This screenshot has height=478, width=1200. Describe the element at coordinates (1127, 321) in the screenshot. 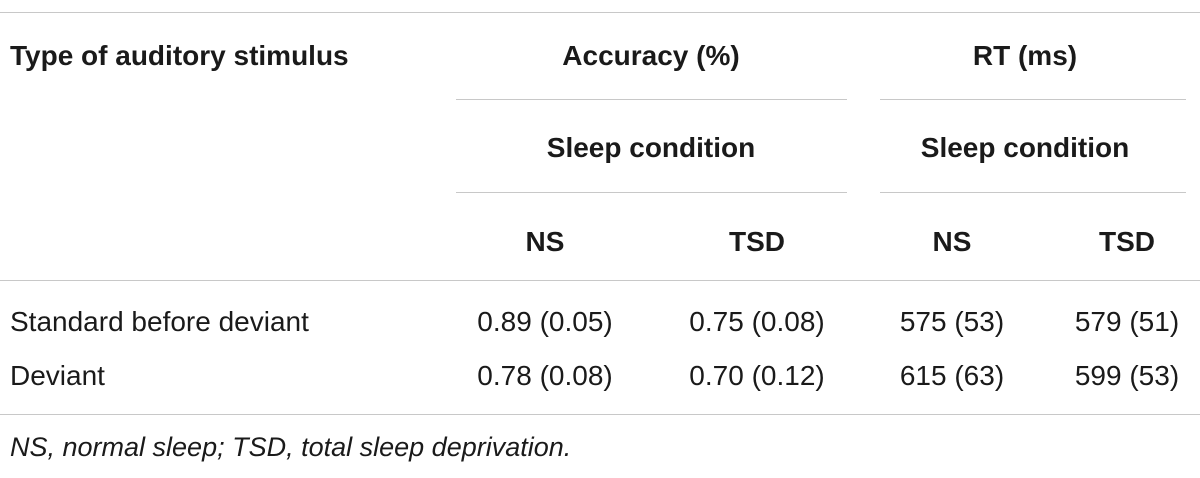

I see `table-cell: 579 (51)` at that location.